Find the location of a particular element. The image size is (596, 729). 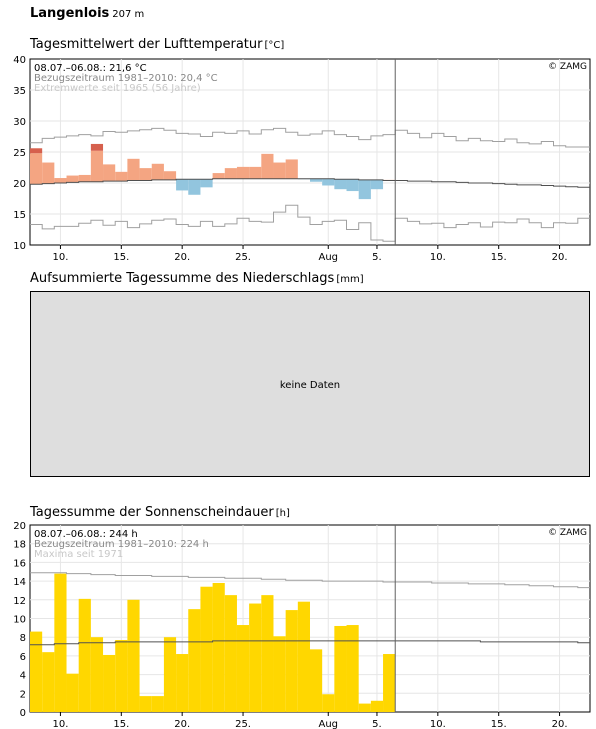

station-header: Langenlois 207 m is located at coordinates (87, 13).